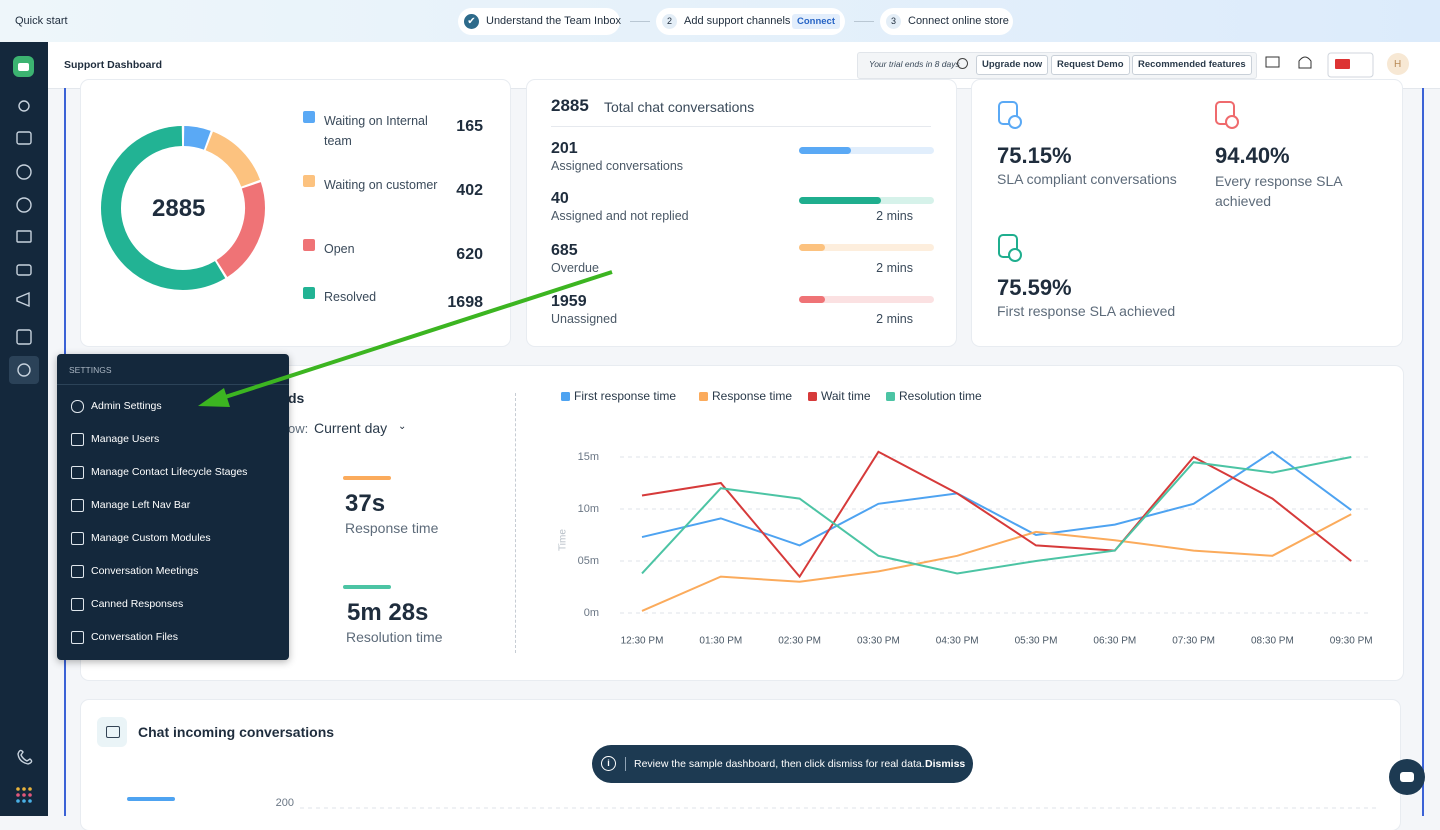 The image size is (1440, 830). Describe the element at coordinates (617, 166) in the screenshot. I see `row-label: Assigned conversations` at that location.